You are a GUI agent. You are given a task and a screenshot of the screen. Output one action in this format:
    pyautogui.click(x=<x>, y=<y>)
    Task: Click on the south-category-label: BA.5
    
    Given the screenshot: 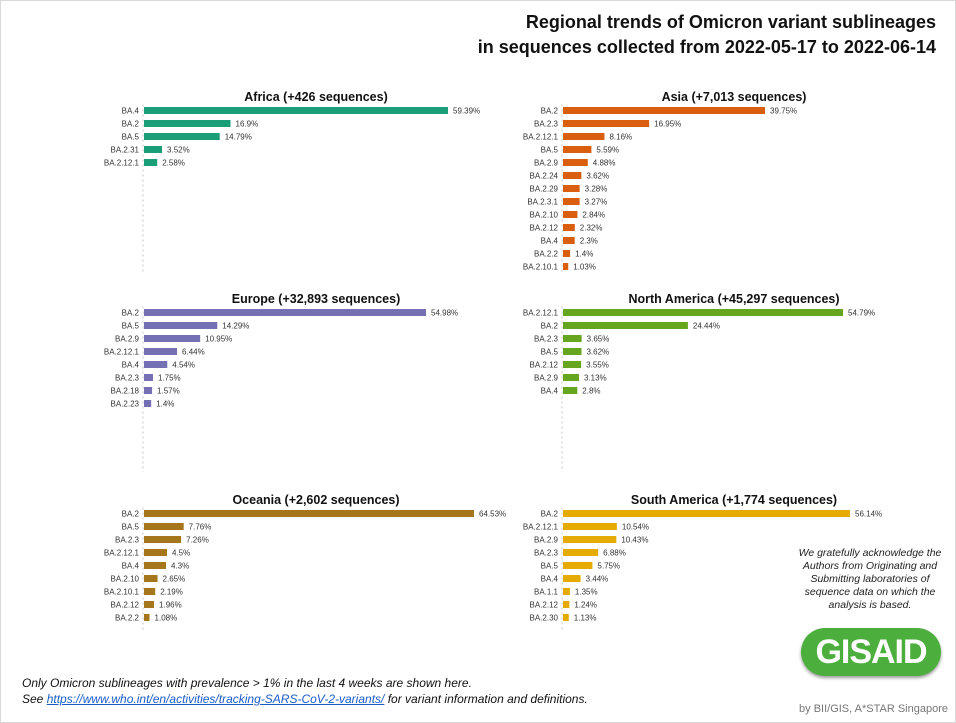 What is the action you would take?
    pyautogui.click(x=550, y=566)
    